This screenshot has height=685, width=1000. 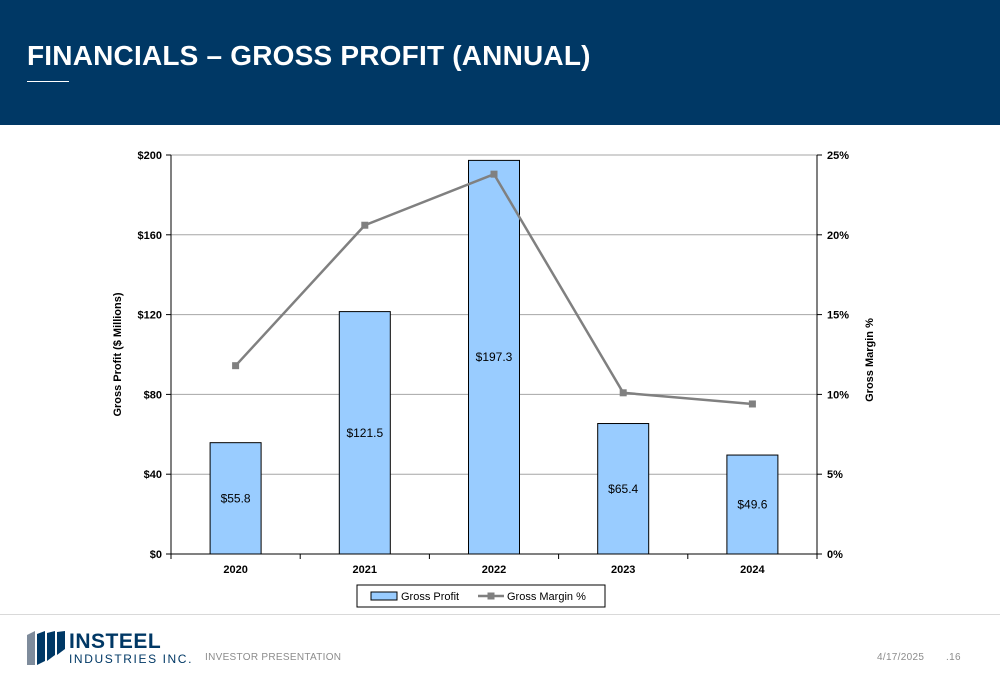 What do you see at coordinates (500, 614) in the screenshot?
I see `footer-divider` at bounding box center [500, 614].